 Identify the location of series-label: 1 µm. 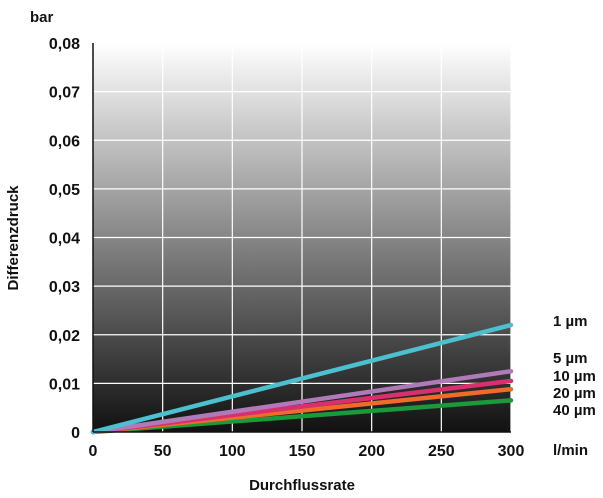
(570, 321).